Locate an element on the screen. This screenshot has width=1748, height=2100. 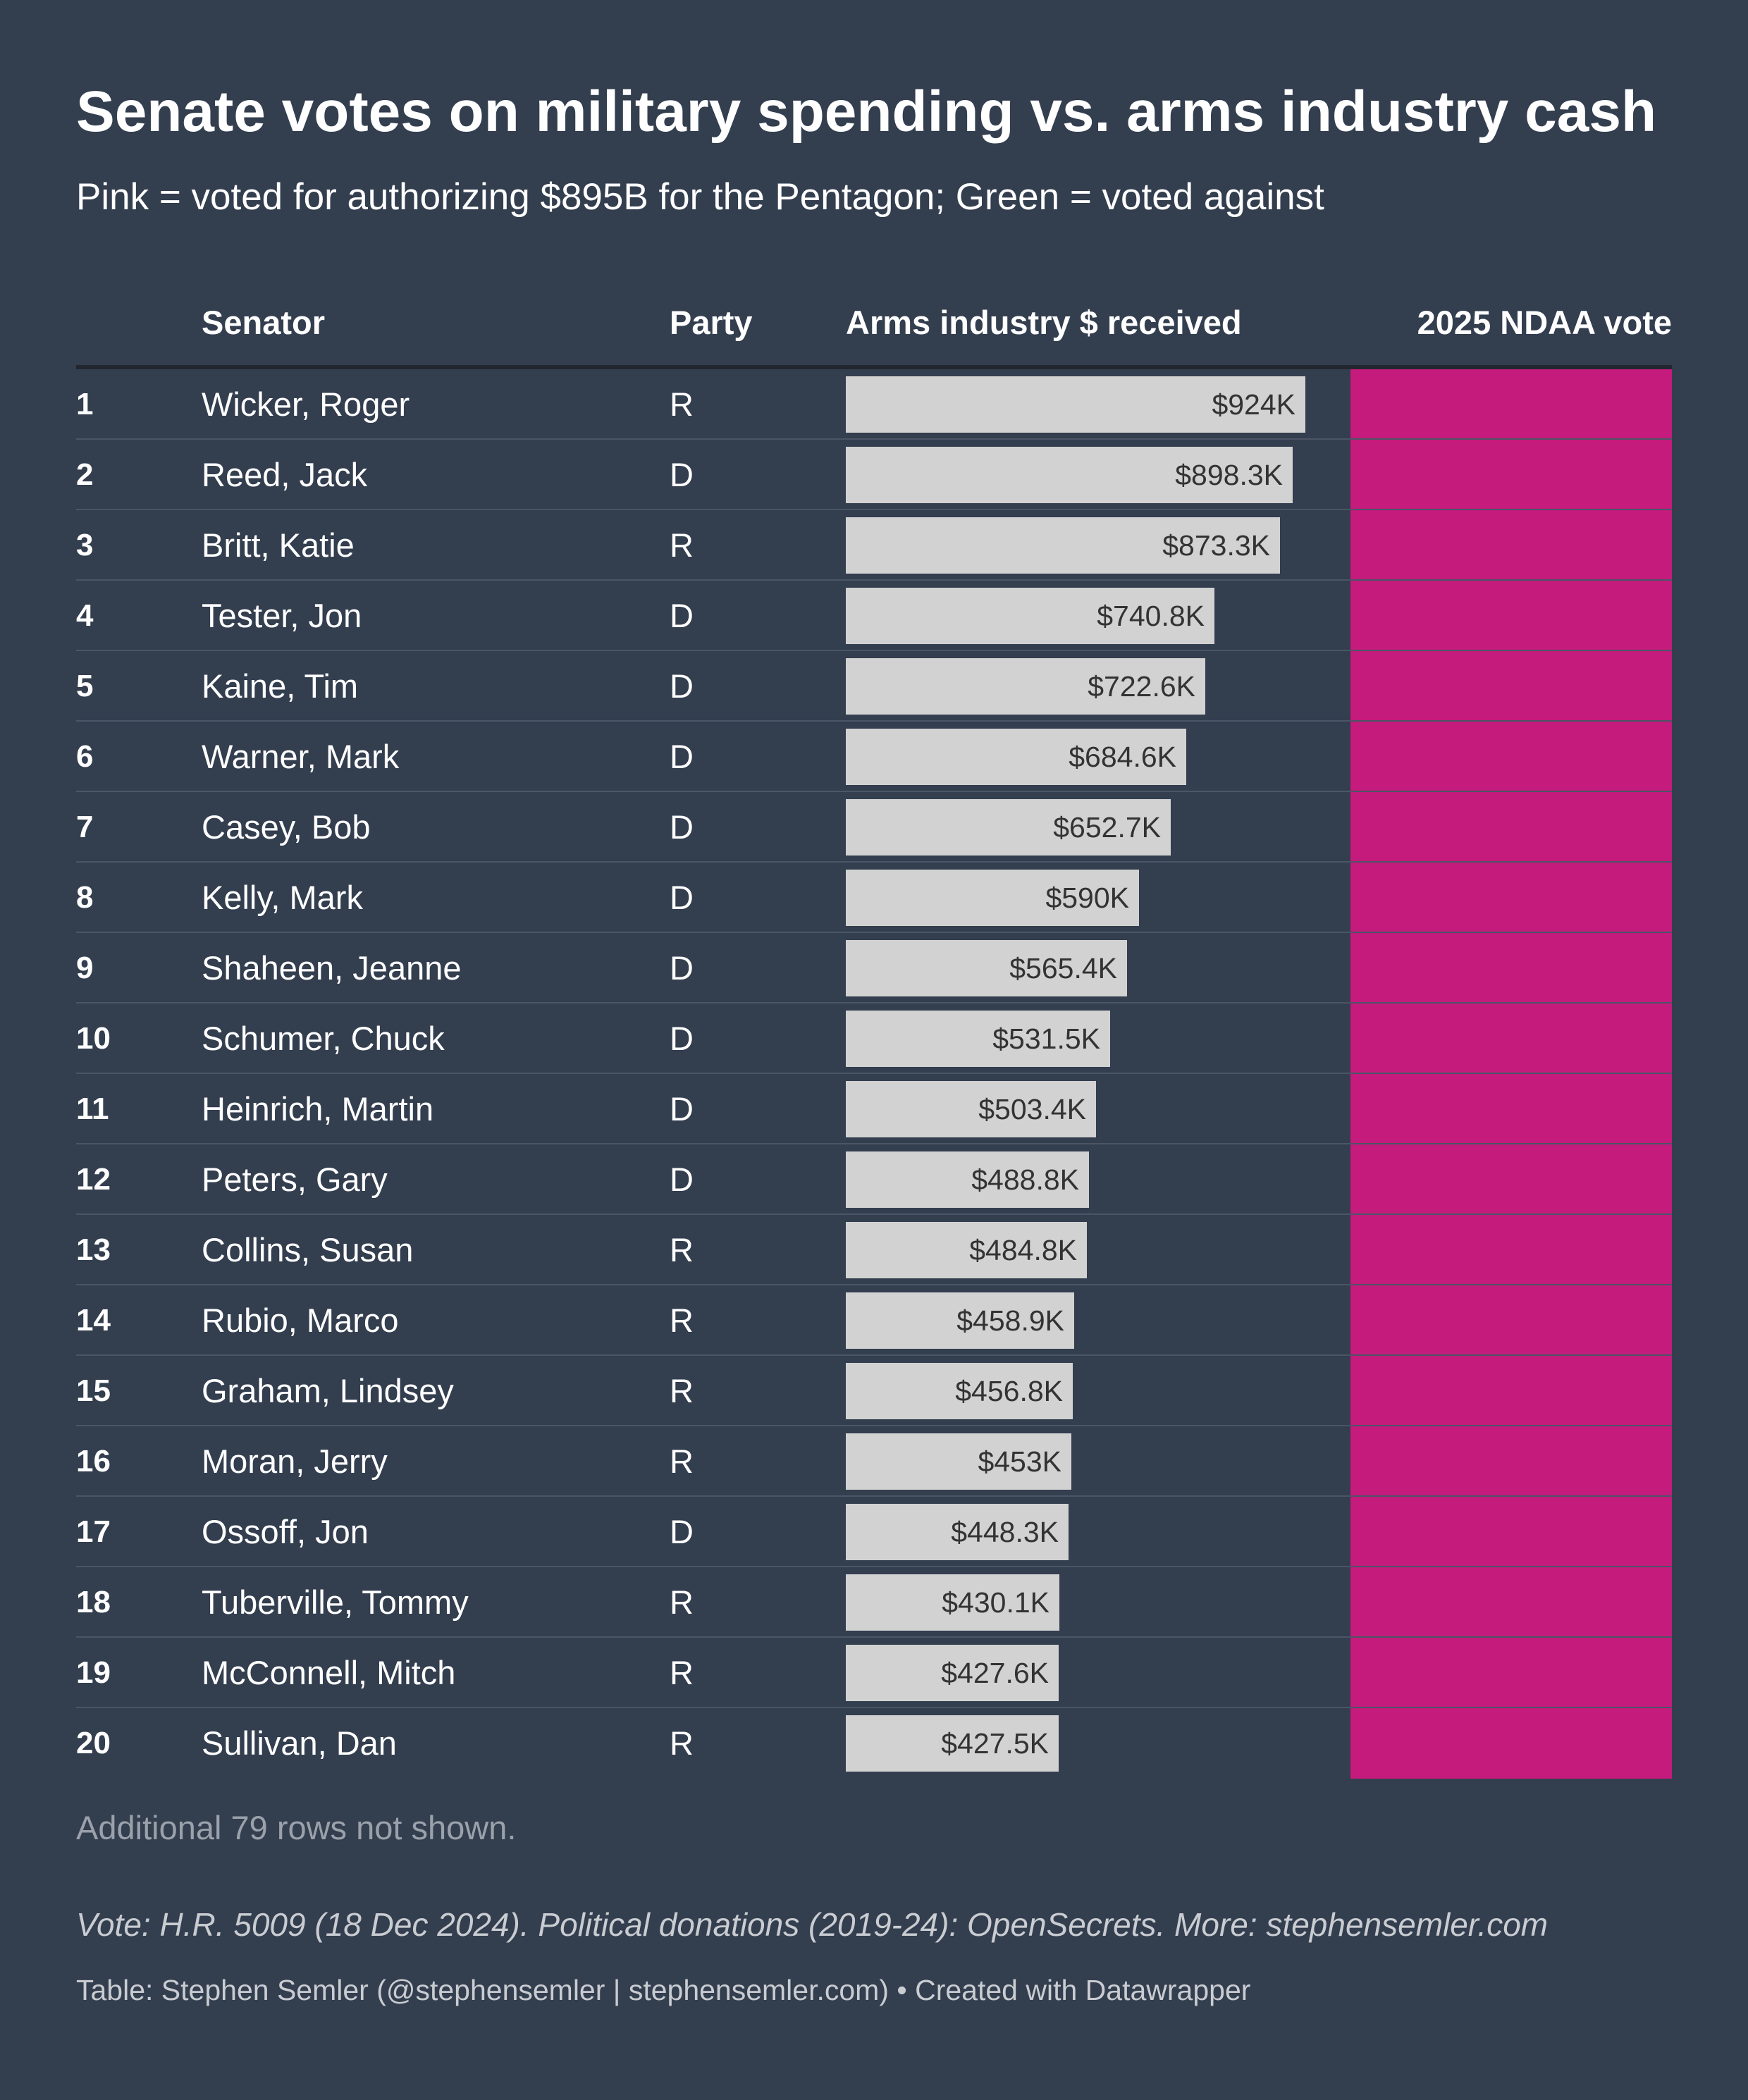
amount-bar: $531.5K is located at coordinates (978, 1039).